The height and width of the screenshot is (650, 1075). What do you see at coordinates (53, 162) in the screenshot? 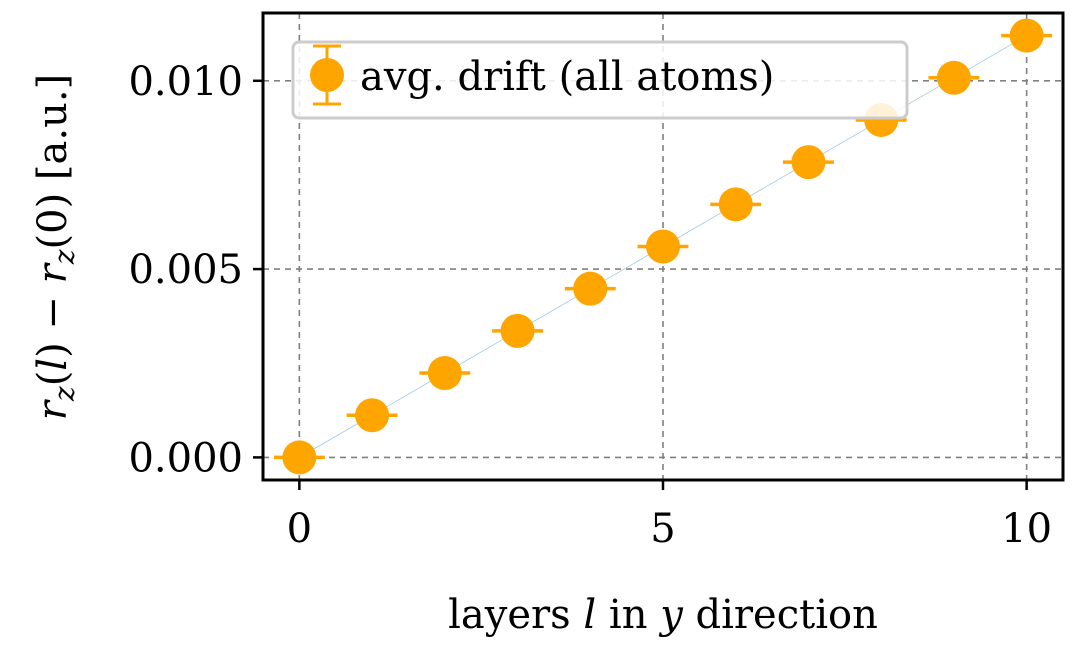
I see `y-axis-label-part3: (0) [a.u.]` at bounding box center [53, 162].